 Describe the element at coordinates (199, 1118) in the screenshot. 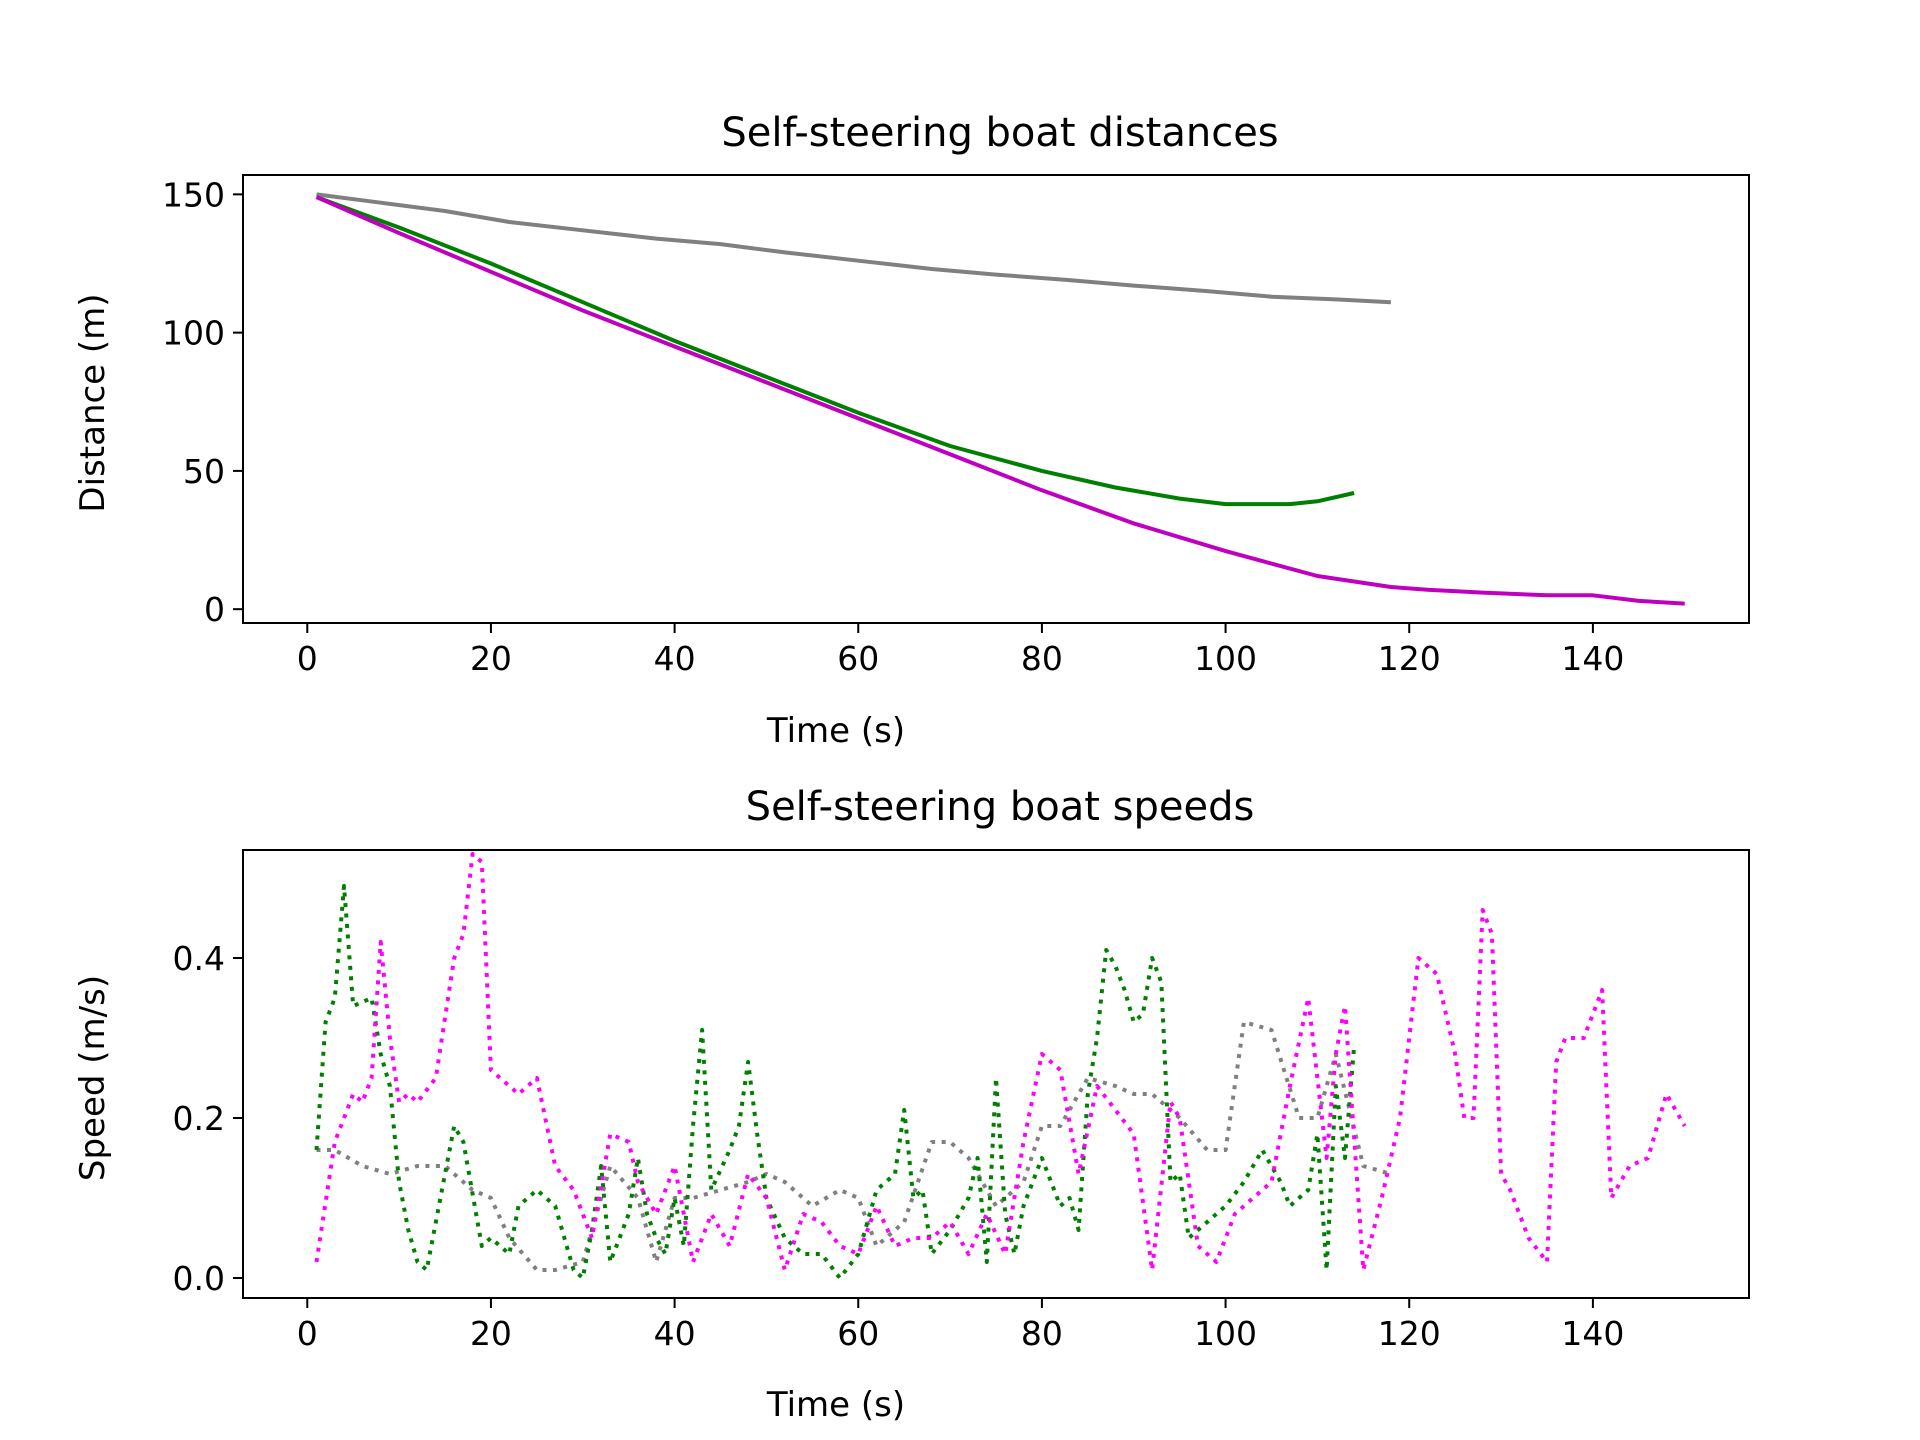

I see `y-tick-label: 0.2` at that location.